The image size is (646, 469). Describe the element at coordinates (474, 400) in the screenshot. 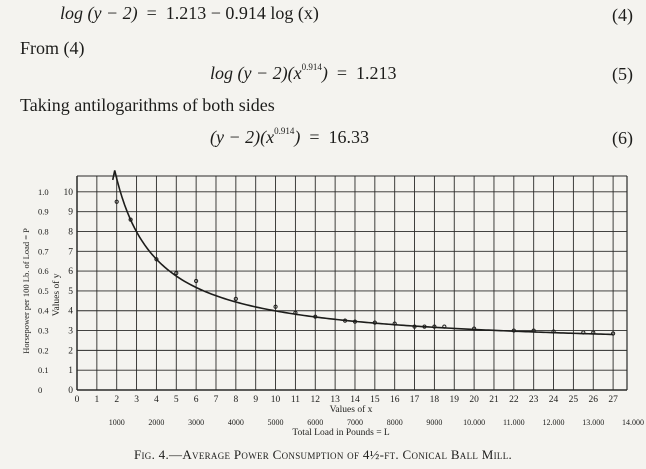

I see `x-tick-label: 20` at that location.